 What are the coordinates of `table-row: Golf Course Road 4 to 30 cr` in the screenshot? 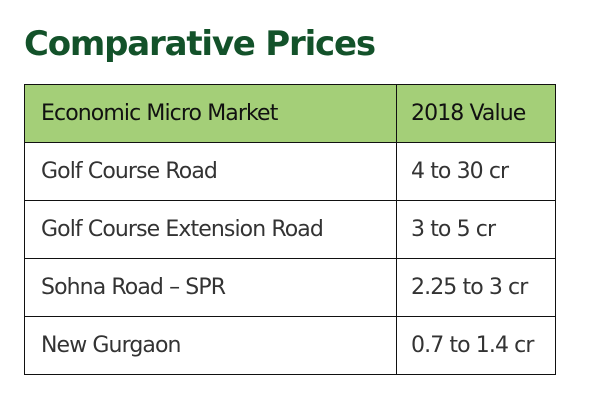 It's located at (290, 171).